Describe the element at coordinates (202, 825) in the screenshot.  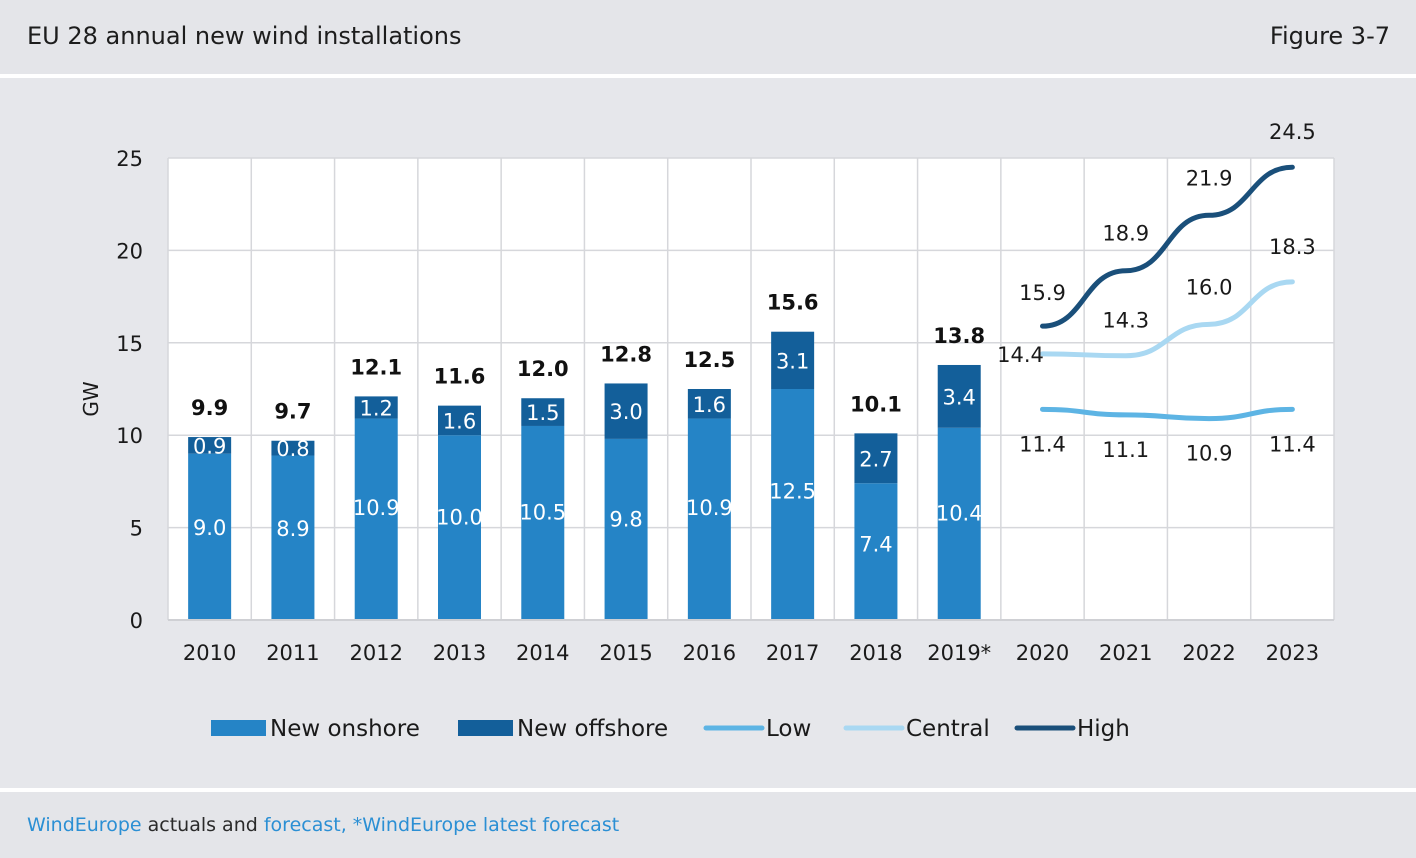
I see `source-text: actuals and` at that location.